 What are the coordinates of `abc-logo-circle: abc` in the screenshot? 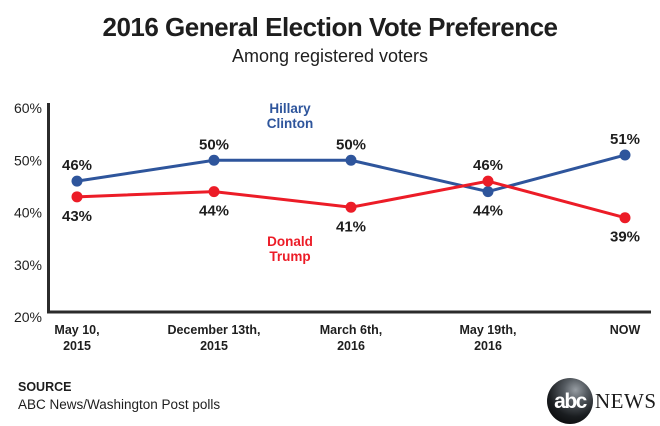 It's located at (570, 401).